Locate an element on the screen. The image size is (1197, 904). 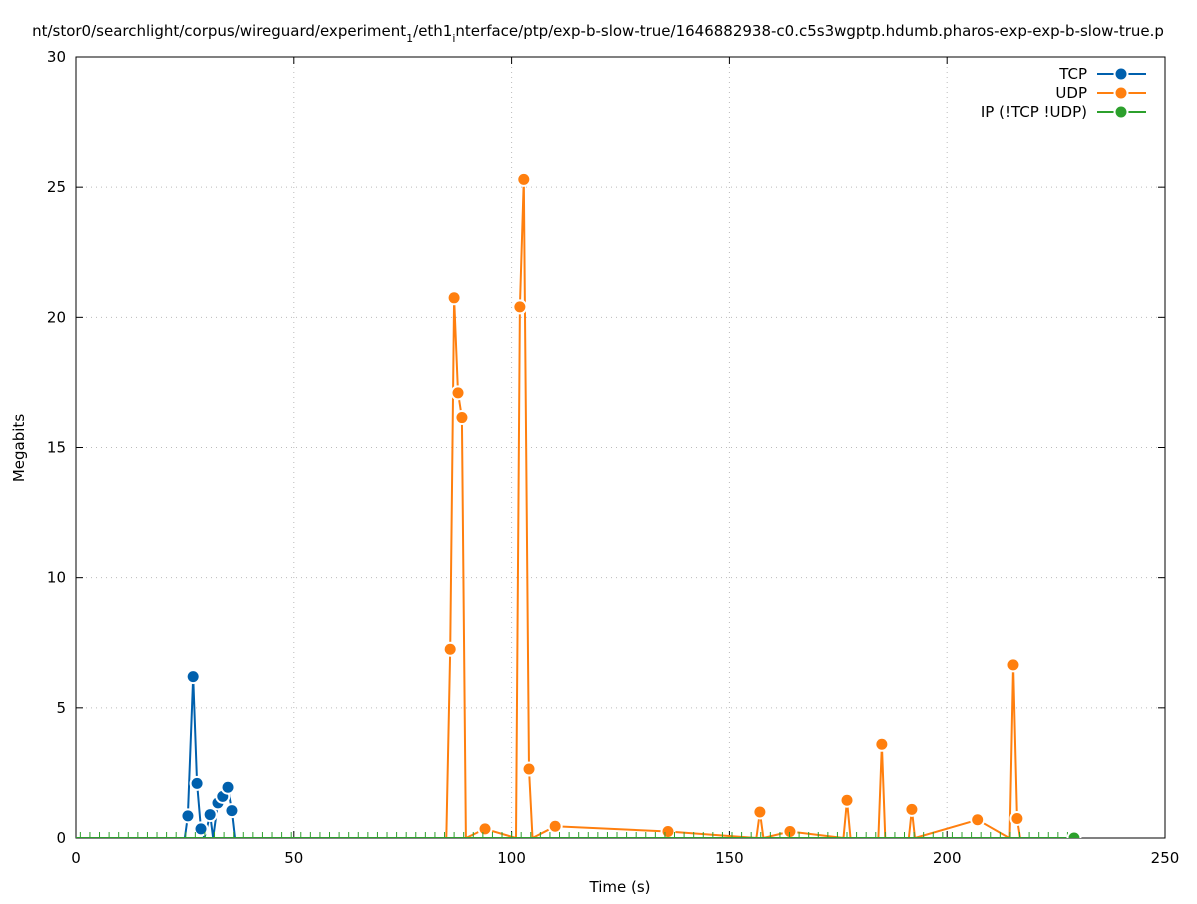
legend-label: IP (!TCP !UDP) is located at coordinates (1034, 112).